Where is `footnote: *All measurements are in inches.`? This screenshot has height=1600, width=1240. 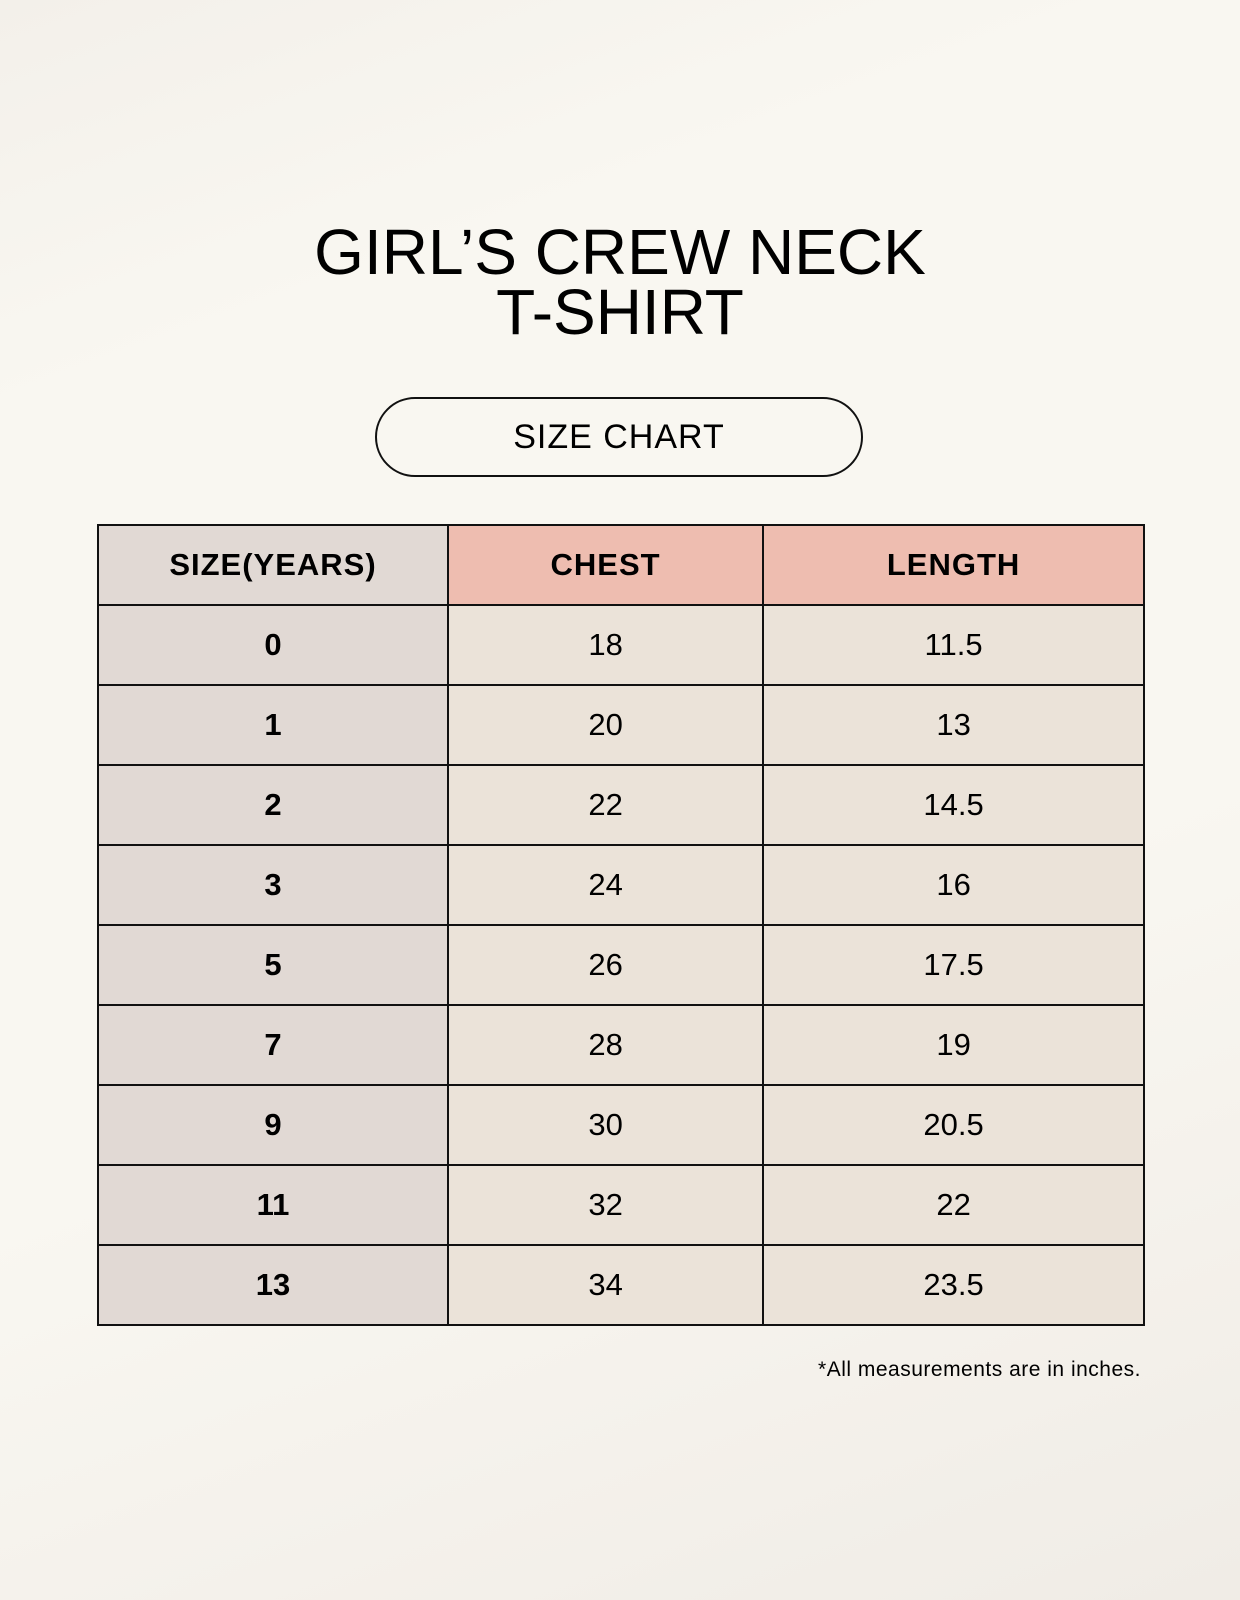
footnote: *All measurements are in inches. is located at coordinates (979, 1369).